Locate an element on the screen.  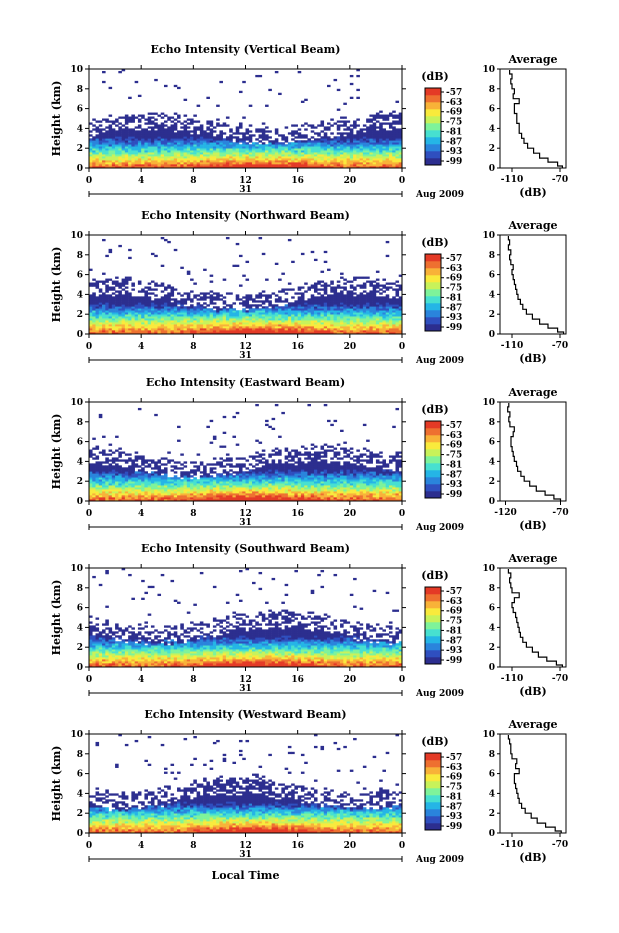
colorbar-swatch is located at coordinates (433, 154).